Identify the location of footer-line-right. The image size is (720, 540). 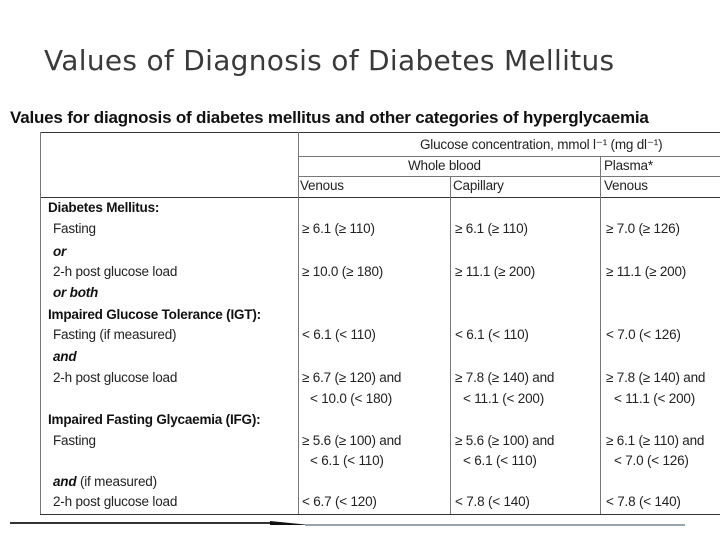
(495, 525).